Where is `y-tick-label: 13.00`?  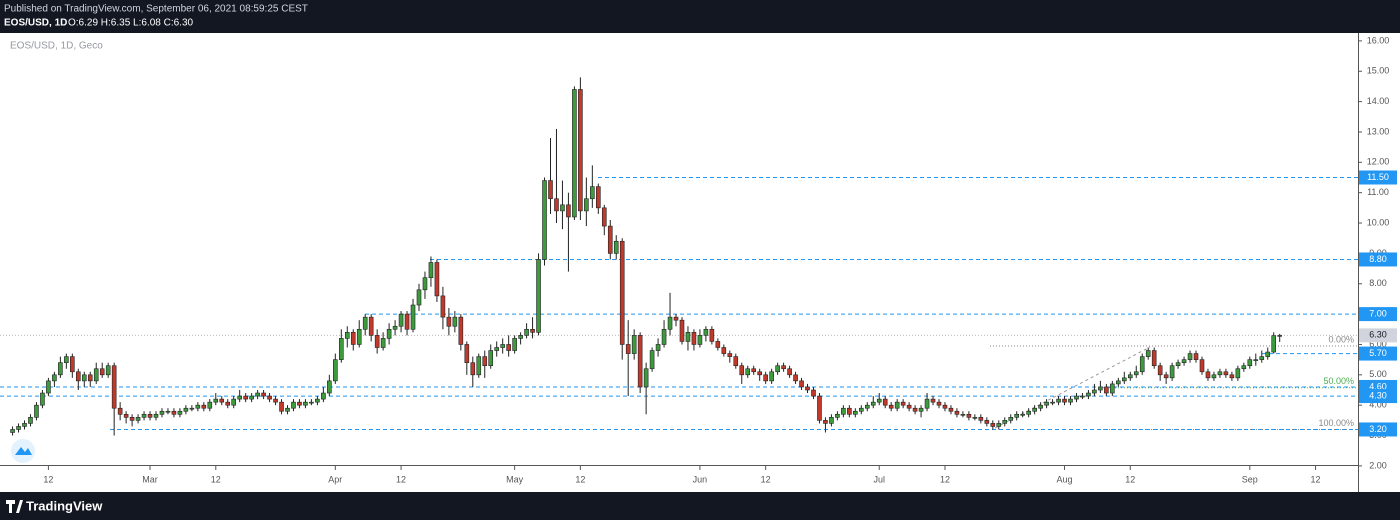 y-tick-label: 13.00 is located at coordinates (1378, 131).